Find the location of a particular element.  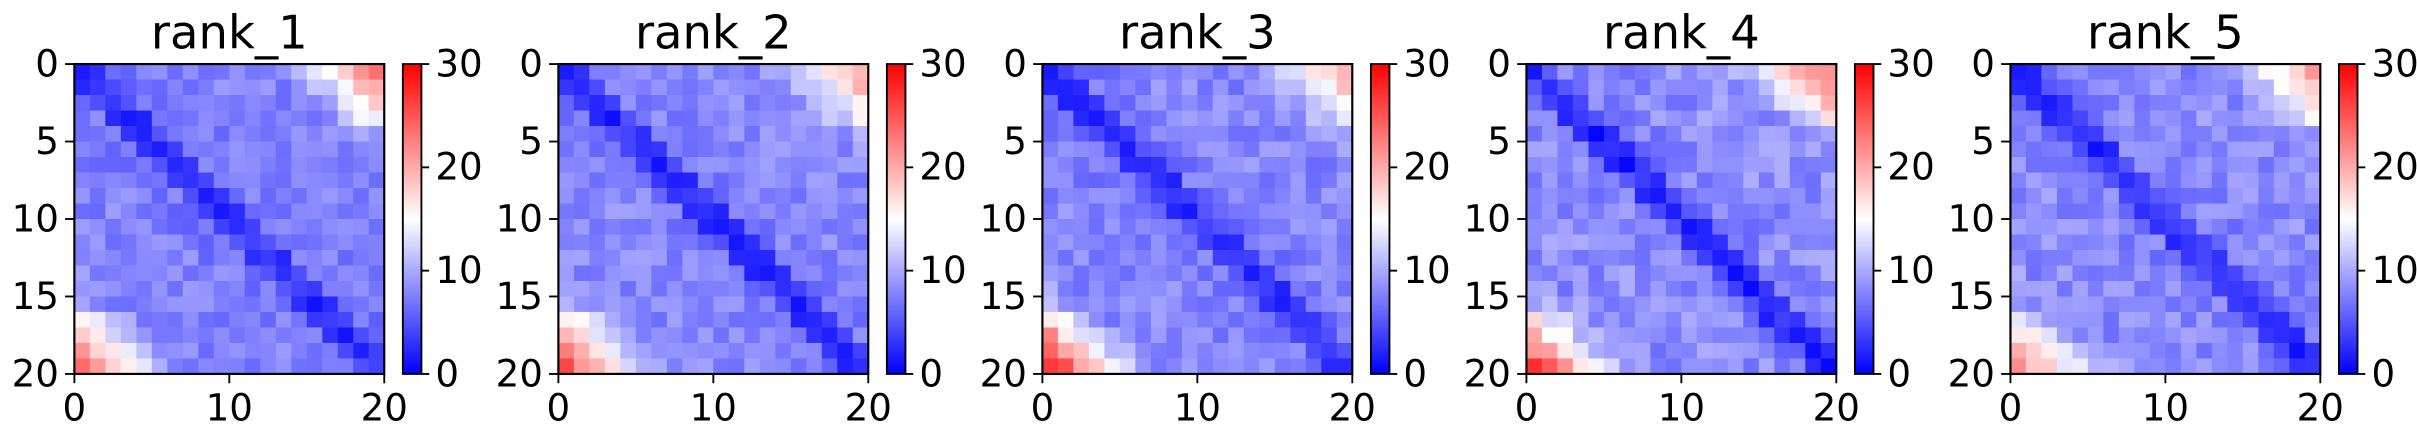

y-tick-label: 15 is located at coordinates (1487, 296).